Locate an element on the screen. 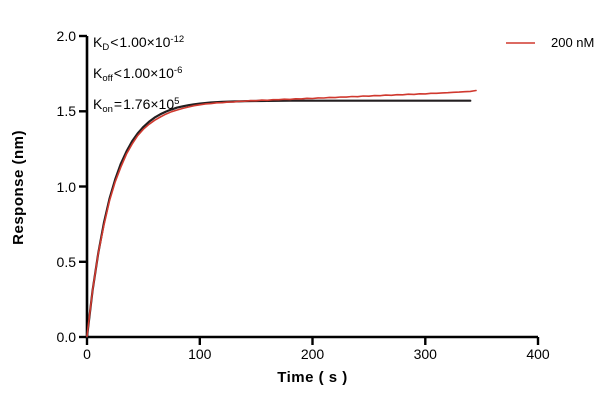  x-axis-title: Time ( s ) is located at coordinates (312, 377).